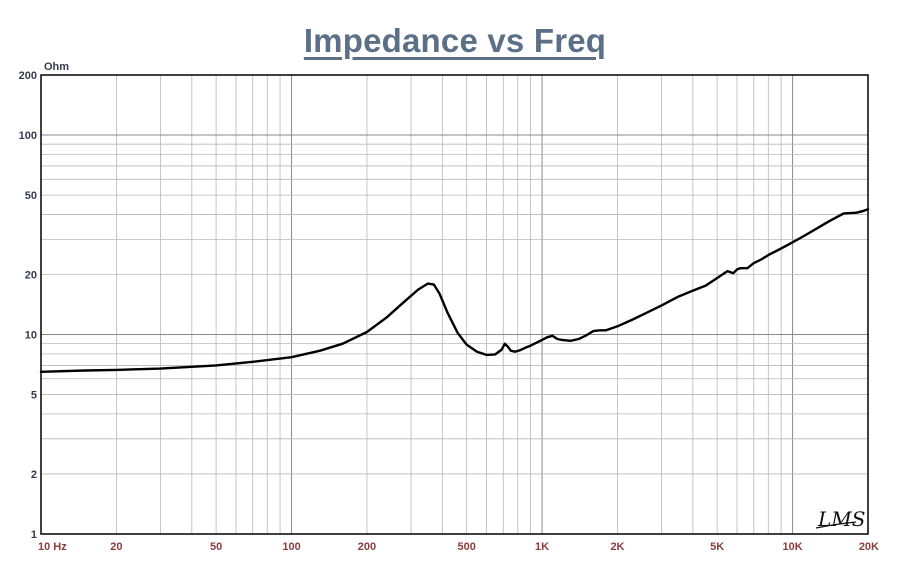 The height and width of the screenshot is (570, 902). What do you see at coordinates (34, 475) in the screenshot?
I see `y-tick-label: 2` at bounding box center [34, 475].